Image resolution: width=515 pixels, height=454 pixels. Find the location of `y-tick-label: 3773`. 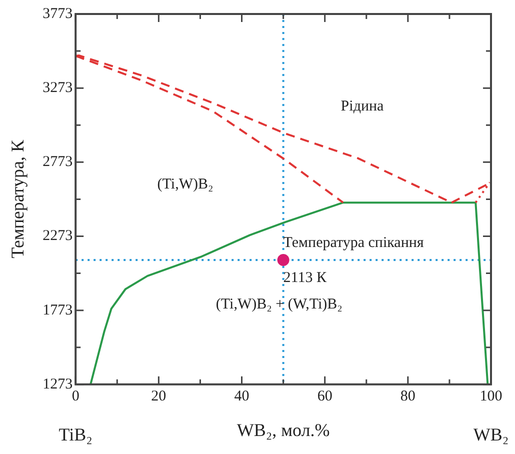

y-tick-label: 3773 is located at coordinates (57, 14).